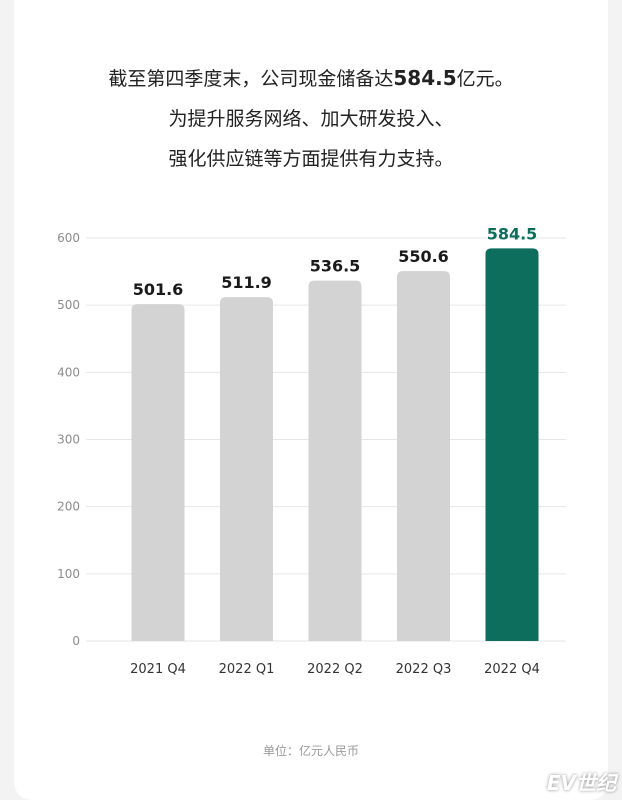 This screenshot has width=622, height=800. I want to click on headline-line-3: 强化供应链等方面提供有力支持。, so click(311, 159).